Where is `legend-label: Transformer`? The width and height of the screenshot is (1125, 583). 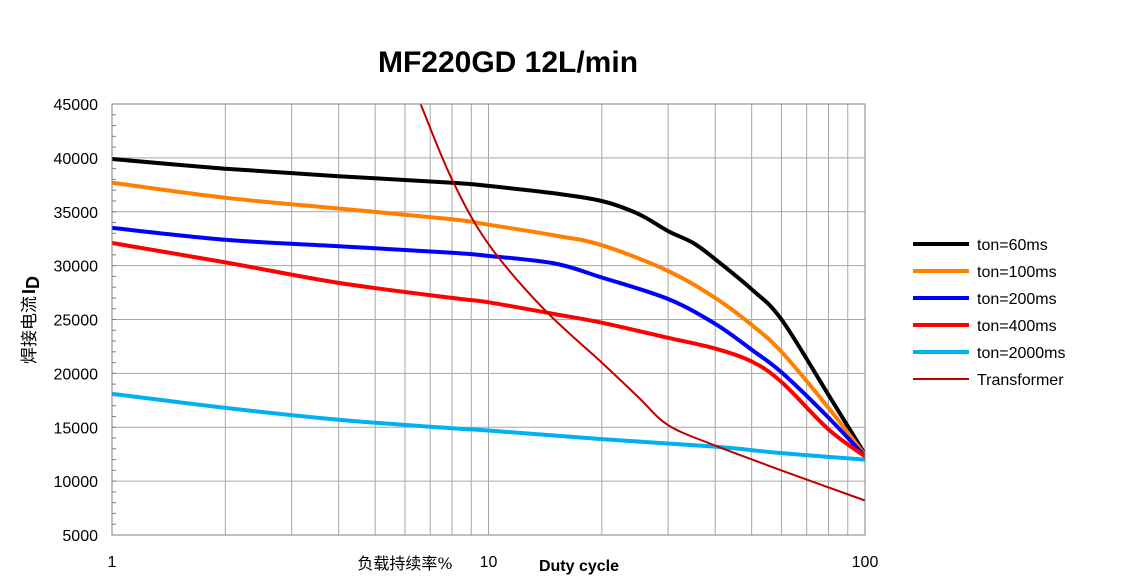
legend-label: Transformer is located at coordinates (1020, 380).